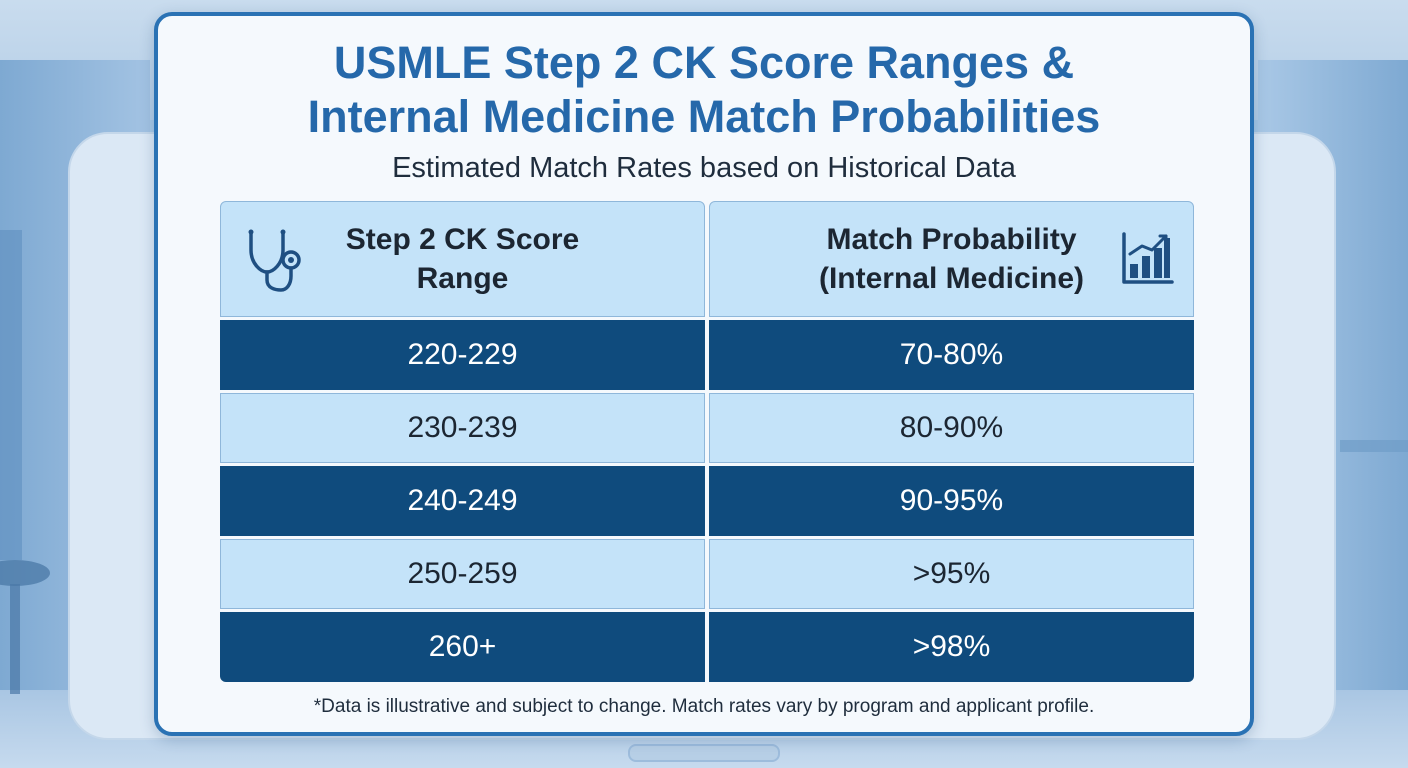  What do you see at coordinates (462, 355) in the screenshot?
I see `score-range-cell: 220-229` at bounding box center [462, 355].